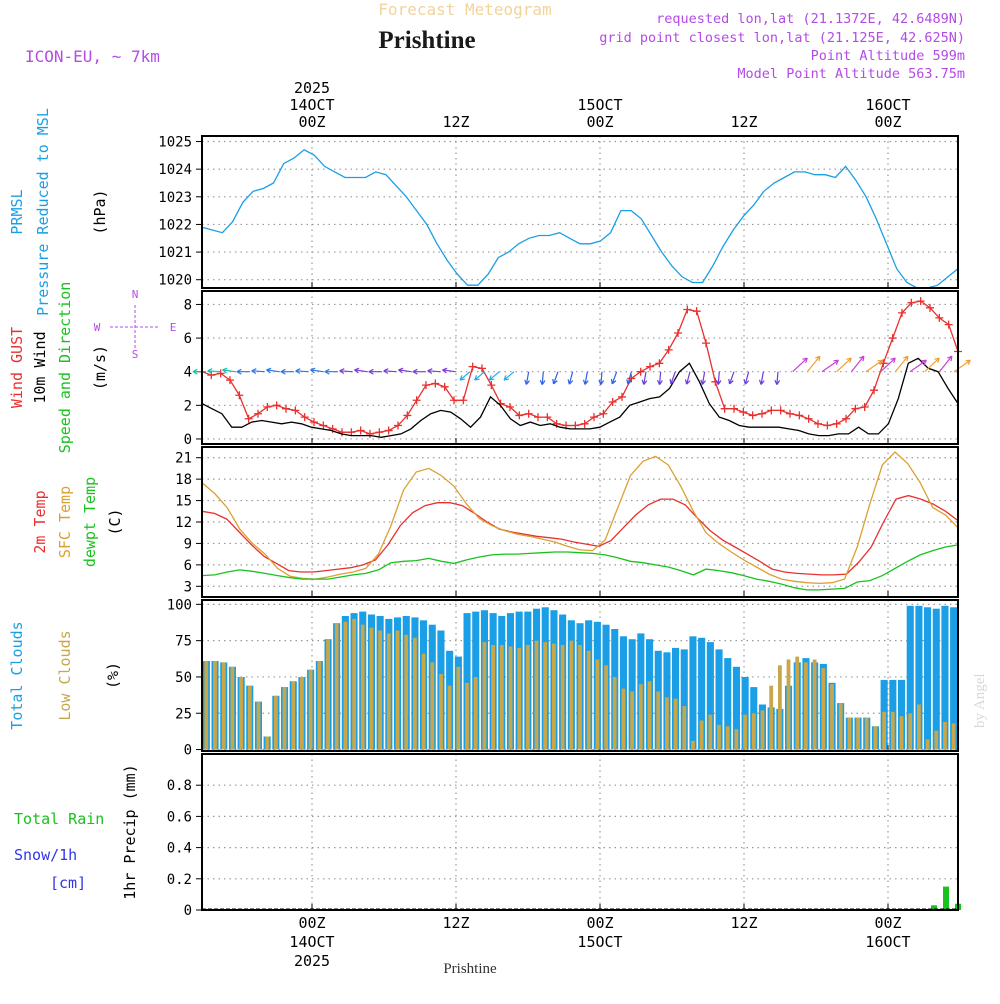 This screenshot has width=1000, height=1004. What do you see at coordinates (580, 535) in the screenshot?
I see `series-line-2m-temp` at bounding box center [580, 535].